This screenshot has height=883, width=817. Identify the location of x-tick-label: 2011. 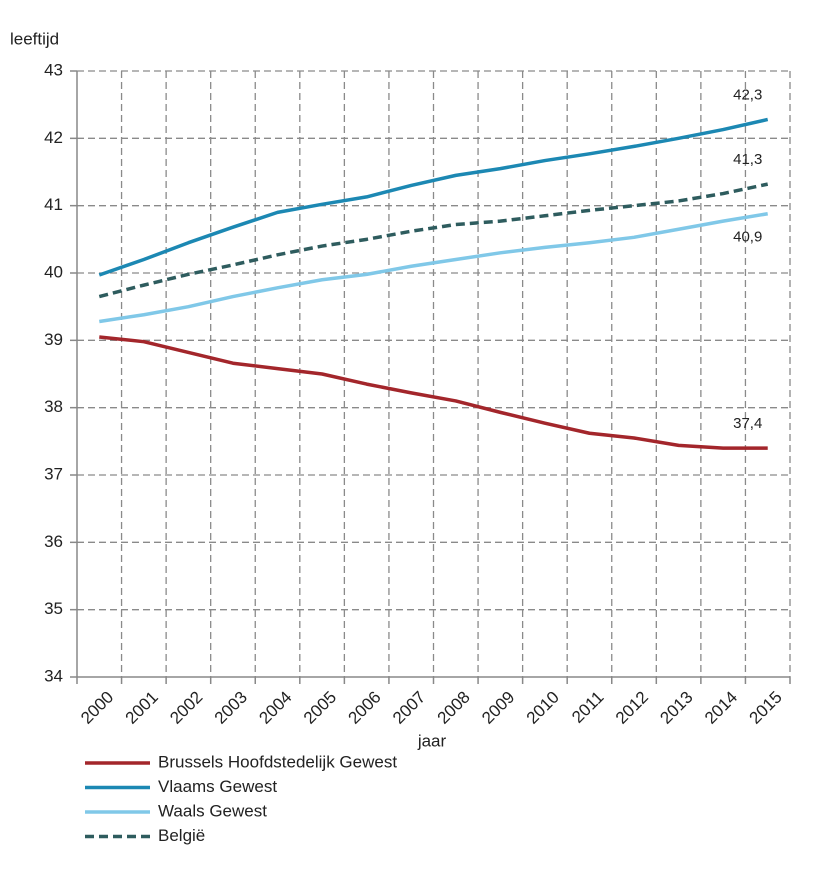
(587, 707).